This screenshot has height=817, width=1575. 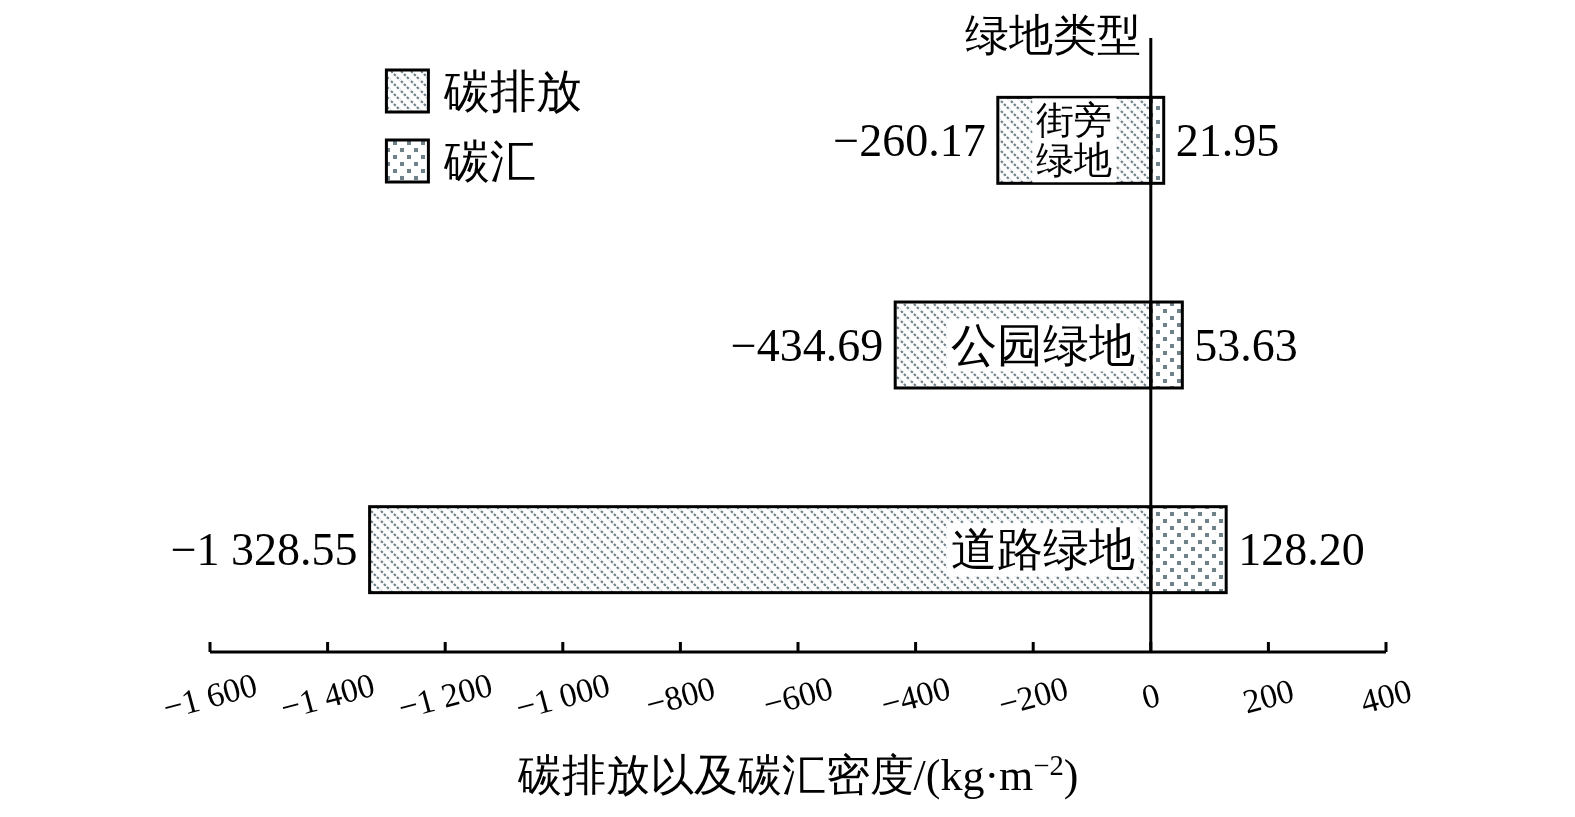 I want to click on category-label: 街旁绿地, so click(x=1074, y=140).